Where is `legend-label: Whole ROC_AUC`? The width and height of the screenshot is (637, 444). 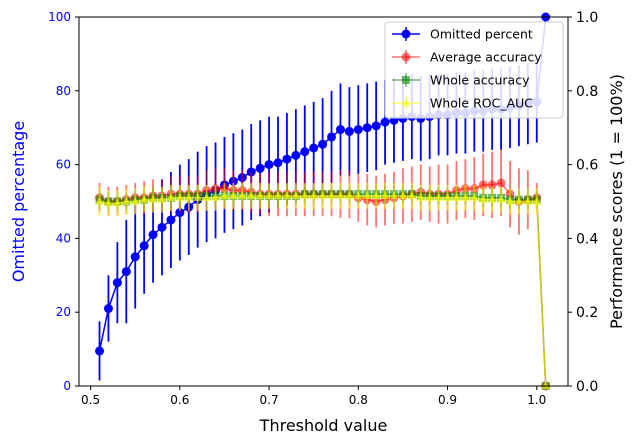 legend-label: Whole ROC_AUC is located at coordinates (481, 103).